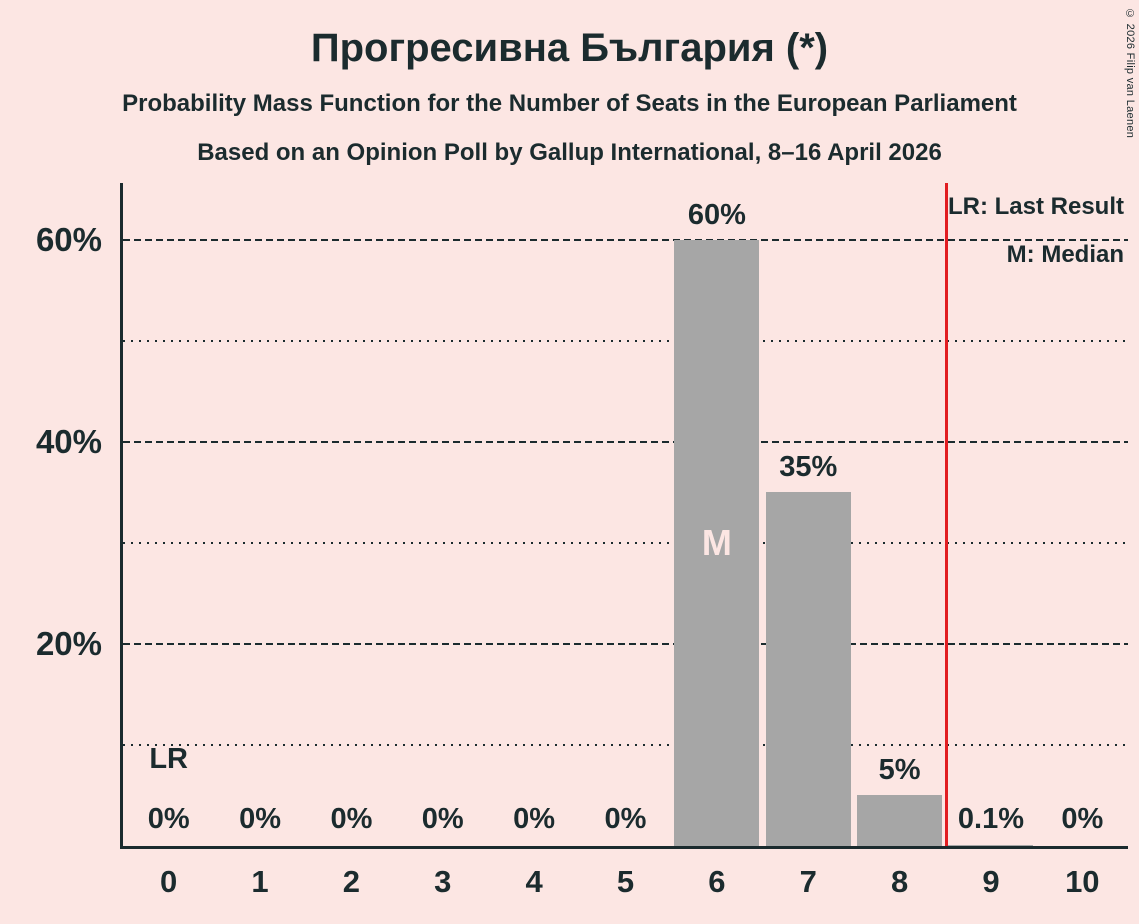 Image resolution: width=1139 pixels, height=924 pixels. I want to click on x-tick-label: 7, so click(808, 881).